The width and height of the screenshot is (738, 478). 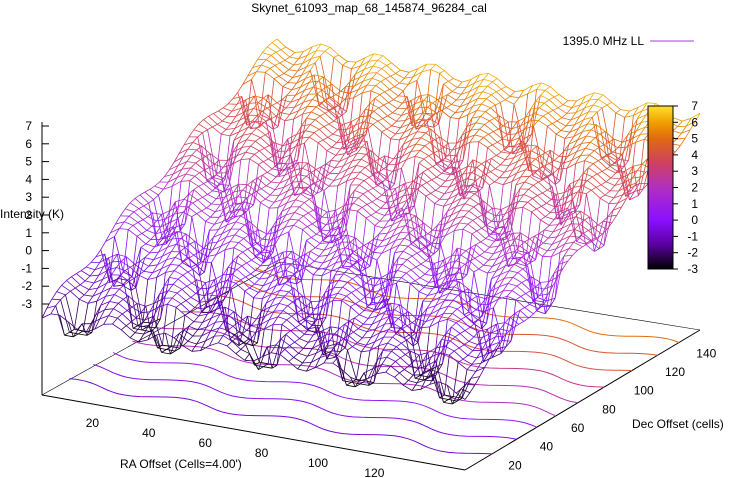 I want to click on x-tick-label-1: 40, so click(x=149, y=433).